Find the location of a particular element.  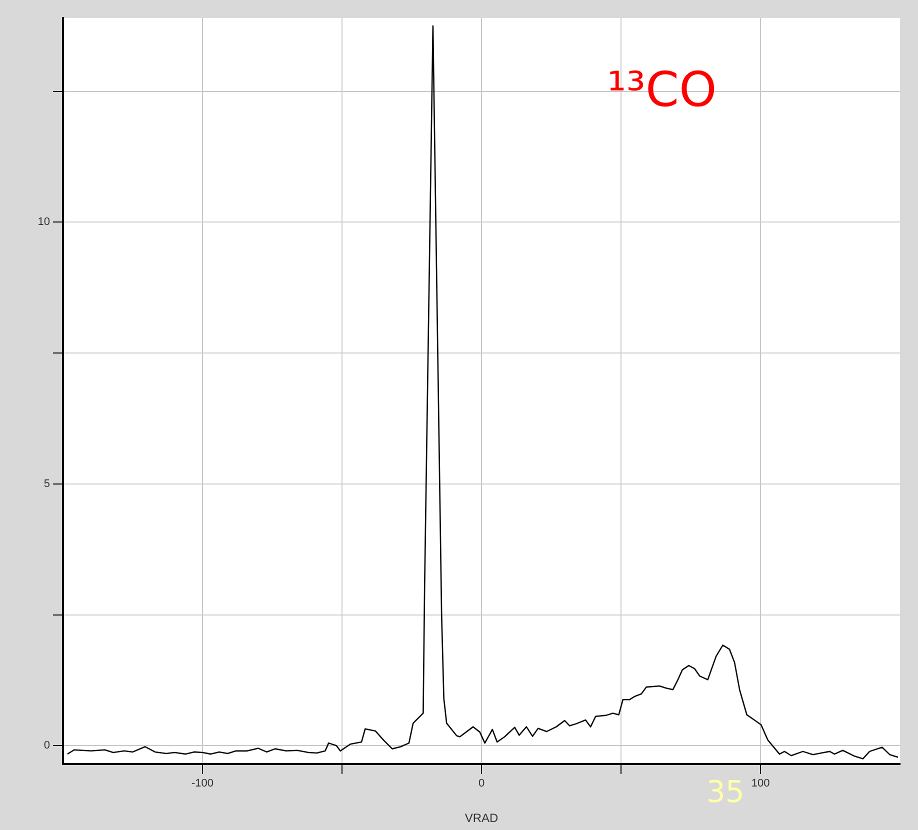

y-tick-label: 10 is located at coordinates (44, 222).